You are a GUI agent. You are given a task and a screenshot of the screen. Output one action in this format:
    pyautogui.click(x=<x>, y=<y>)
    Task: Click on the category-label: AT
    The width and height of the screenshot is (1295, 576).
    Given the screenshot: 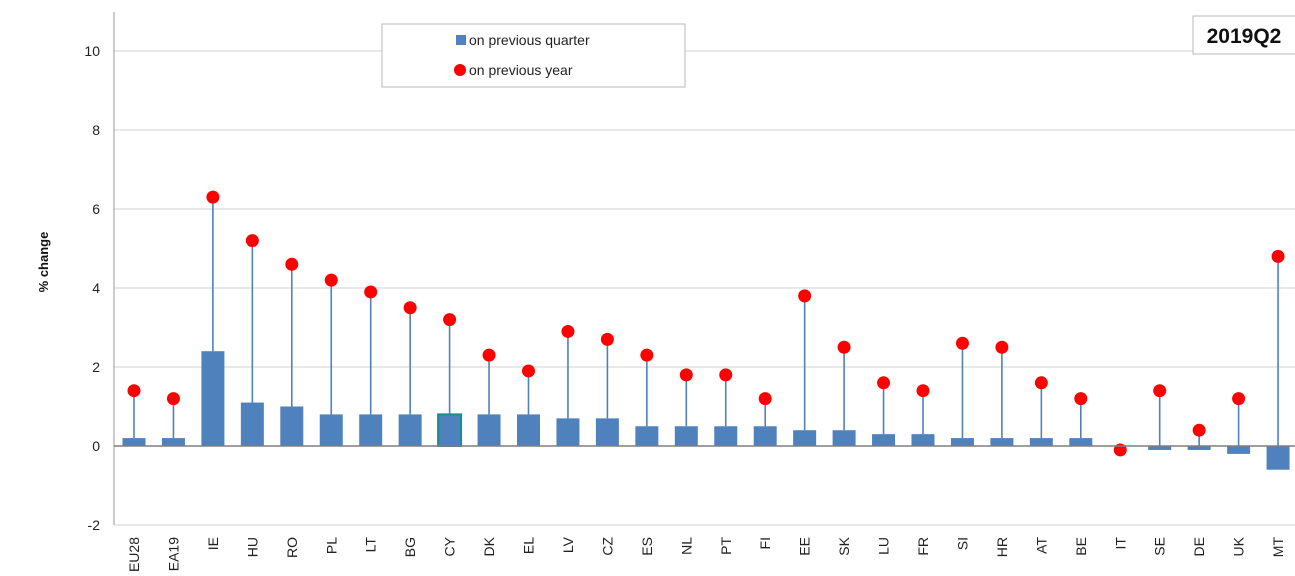 What is the action you would take?
    pyautogui.click(x=1041, y=545)
    